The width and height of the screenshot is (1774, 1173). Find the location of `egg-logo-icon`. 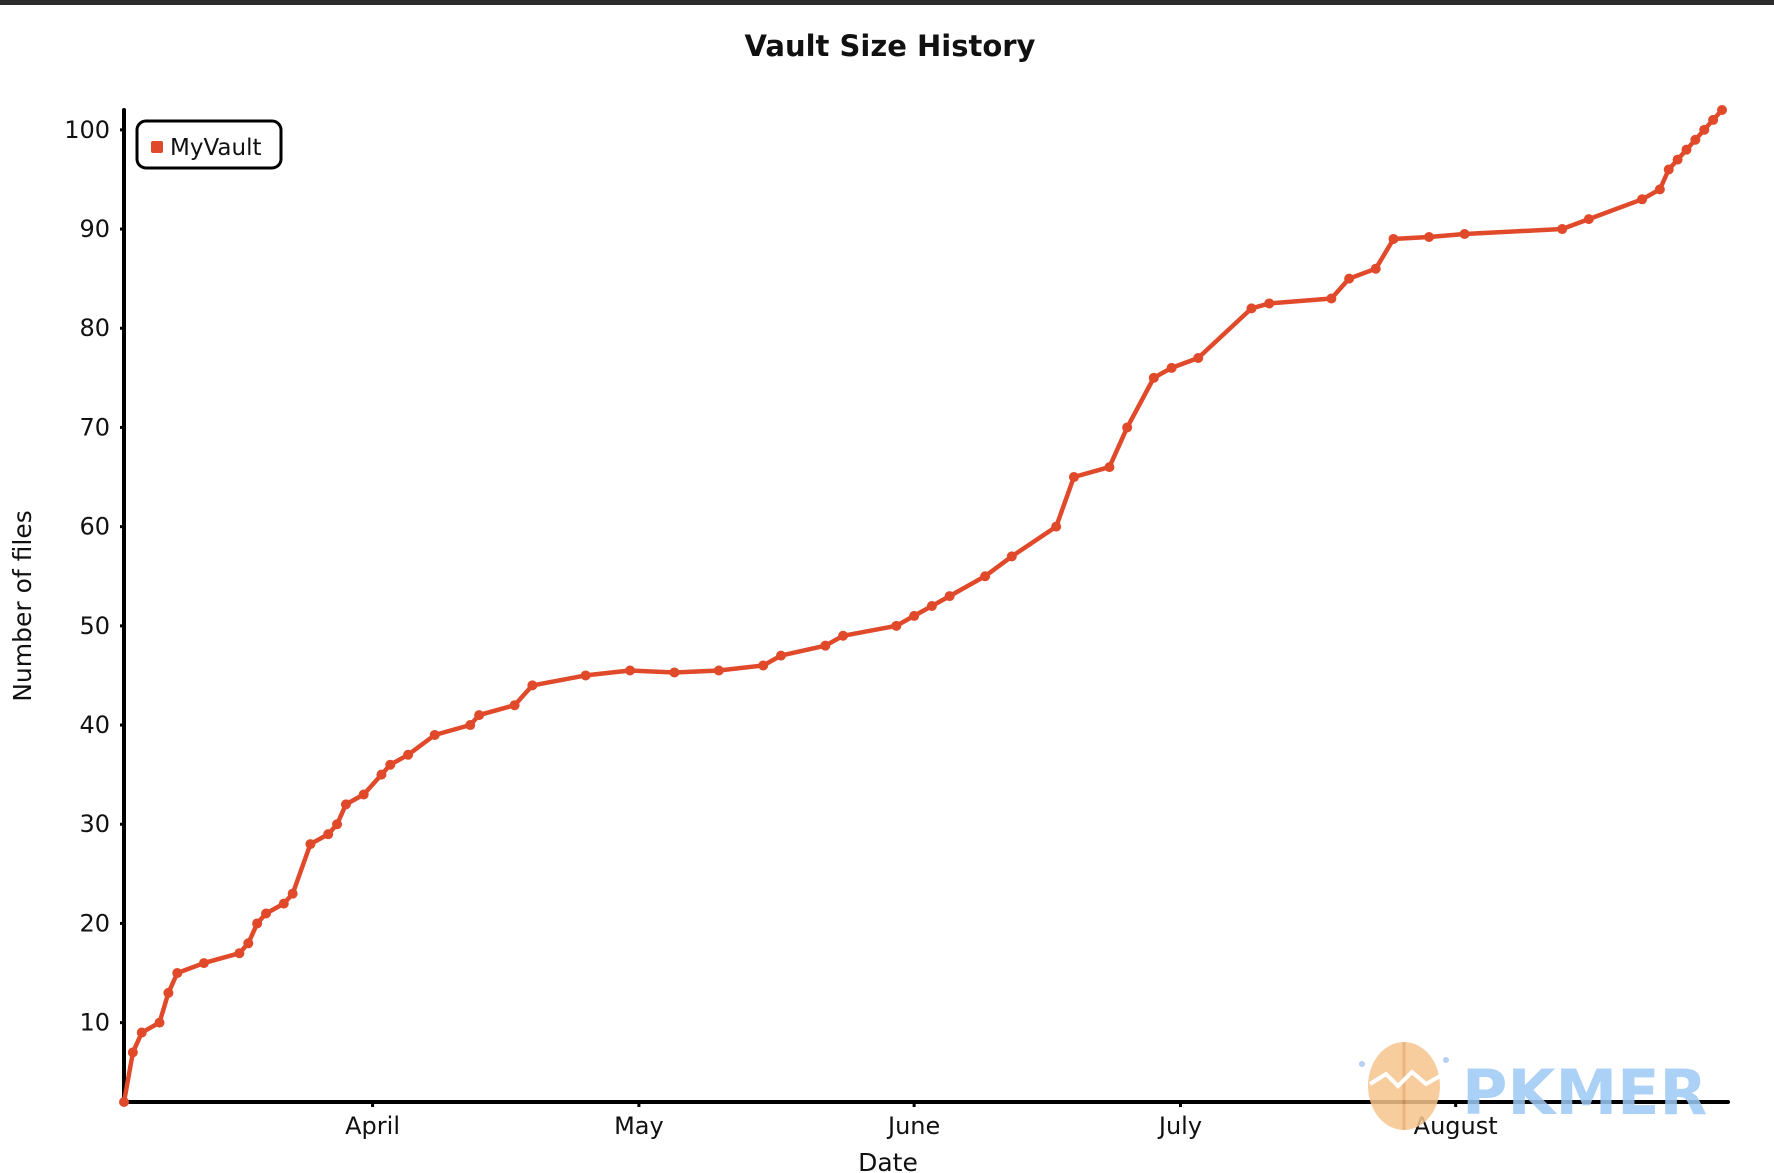

egg-logo-icon is located at coordinates (1404, 1086).